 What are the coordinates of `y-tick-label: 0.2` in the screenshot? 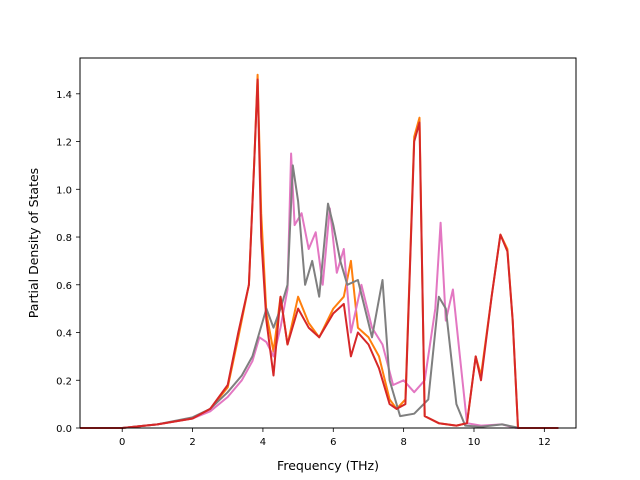 It's located at (64, 381).